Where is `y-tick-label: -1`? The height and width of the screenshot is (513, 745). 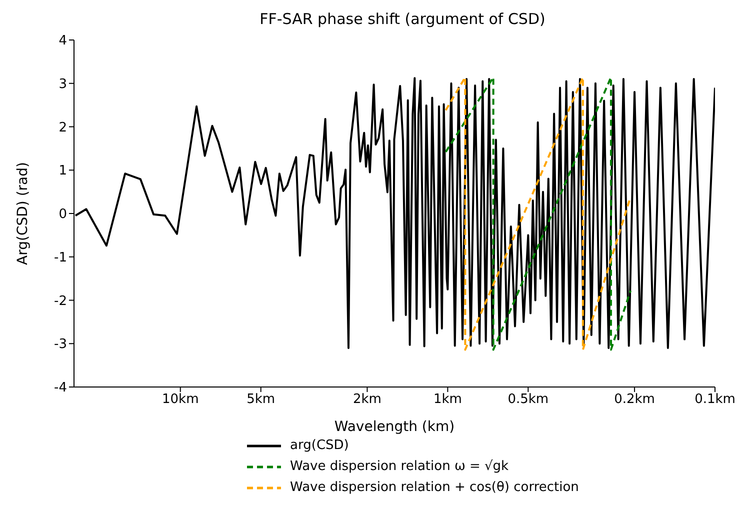
y-tick-label: -1 is located at coordinates (60, 258).